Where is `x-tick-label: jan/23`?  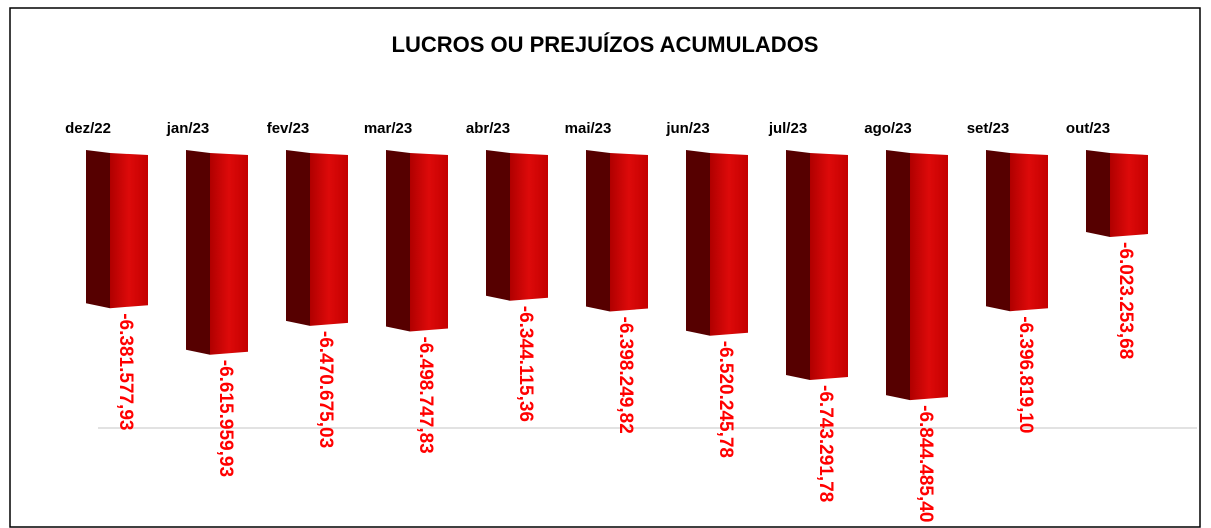 x-tick-label: jan/23 is located at coordinates (188, 128).